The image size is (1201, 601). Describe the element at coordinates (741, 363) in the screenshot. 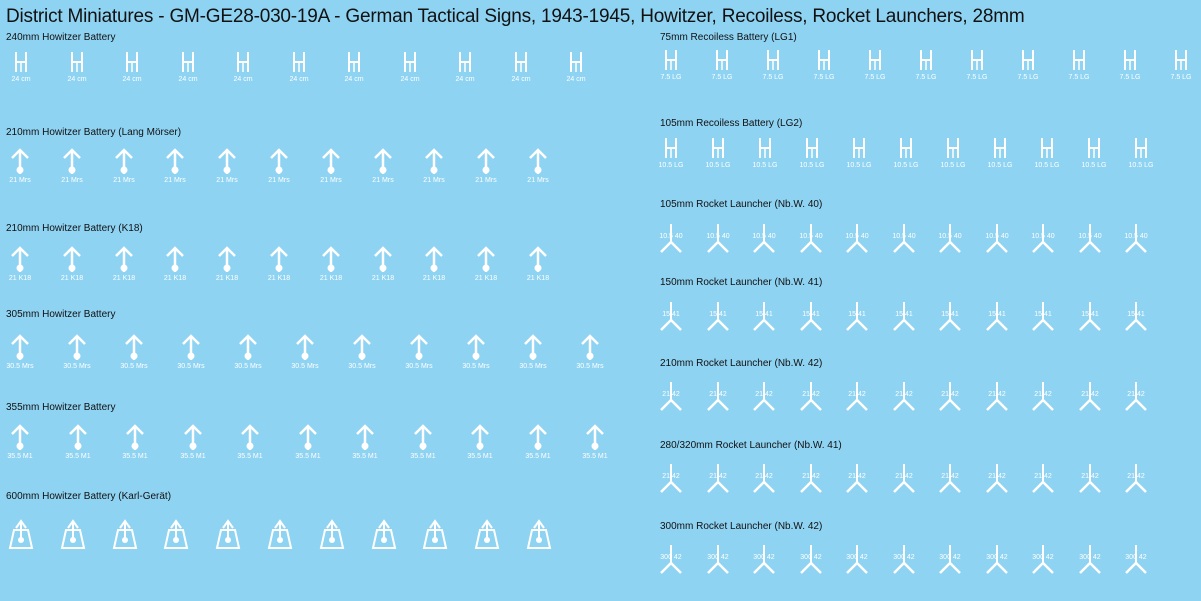

I see `section-label-210mm-rocket: 210mm Rocket Launcher (Nb.W. 42)` at that location.